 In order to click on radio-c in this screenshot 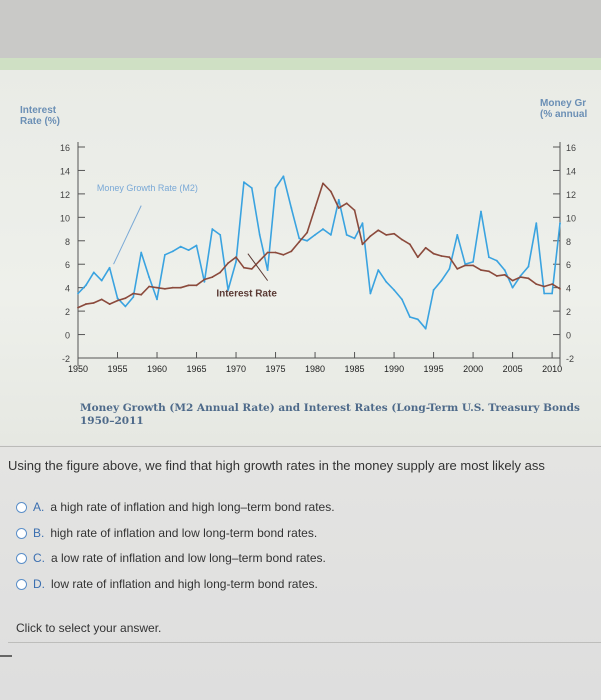, I will do `click(21, 558)`.